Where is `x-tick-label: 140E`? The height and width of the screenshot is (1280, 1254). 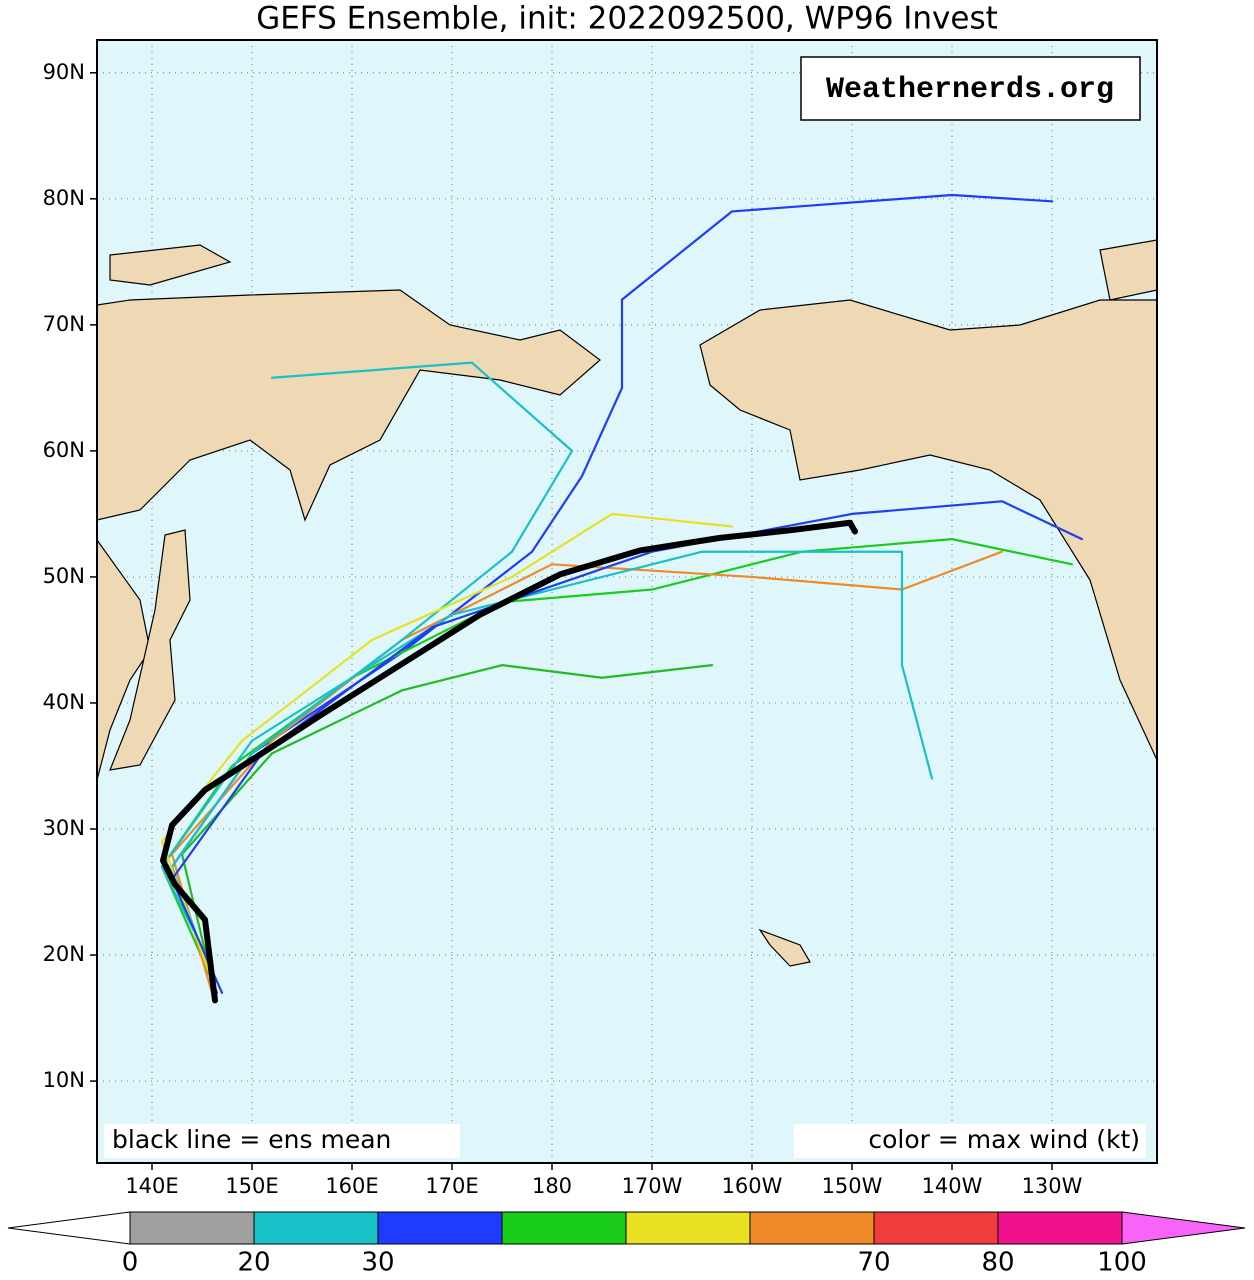 x-tick-label: 140E is located at coordinates (151, 1186).